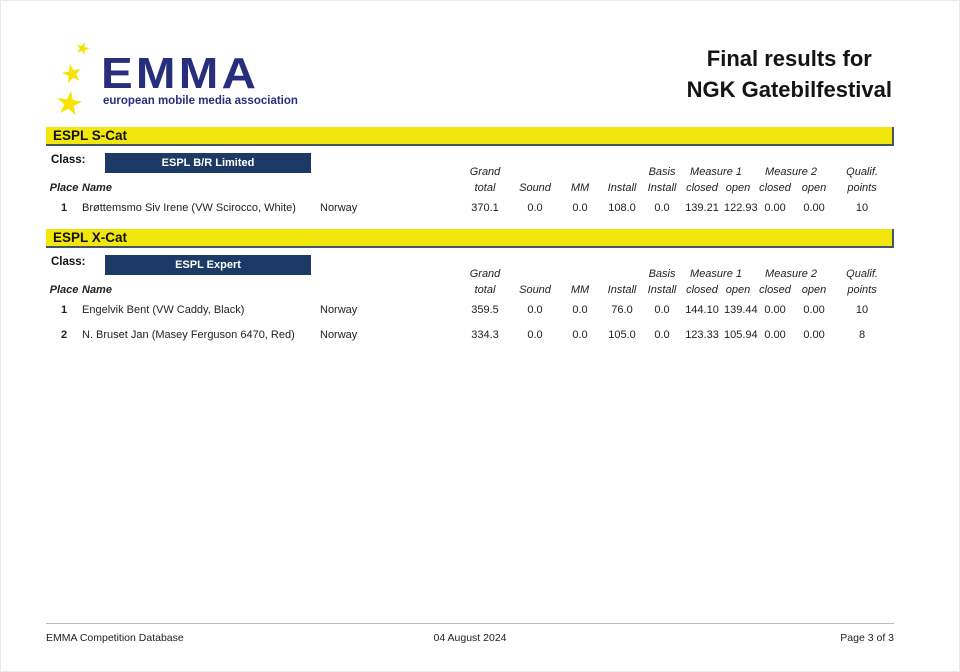 This screenshot has height=672, width=960. What do you see at coordinates (789, 74) in the screenshot?
I see `page-title: Final results for NGK Gatebilfestival` at bounding box center [789, 74].